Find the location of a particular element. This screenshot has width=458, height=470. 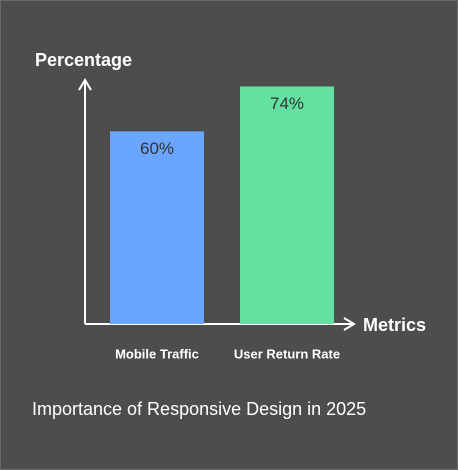

x-axis-label: Metrics is located at coordinates (394, 325).